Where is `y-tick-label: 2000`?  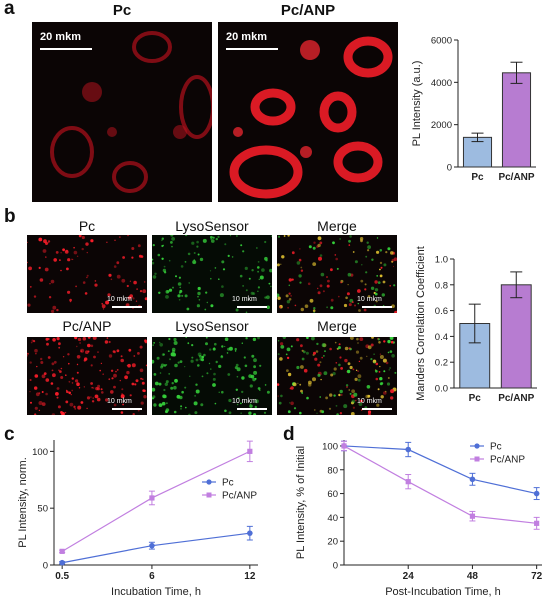 y-tick-label: 2000 is located at coordinates (441, 125).